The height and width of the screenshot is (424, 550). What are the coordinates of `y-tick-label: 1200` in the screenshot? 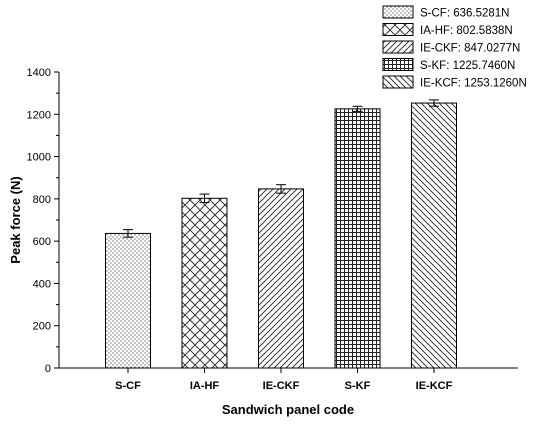 It's located at (39, 115).